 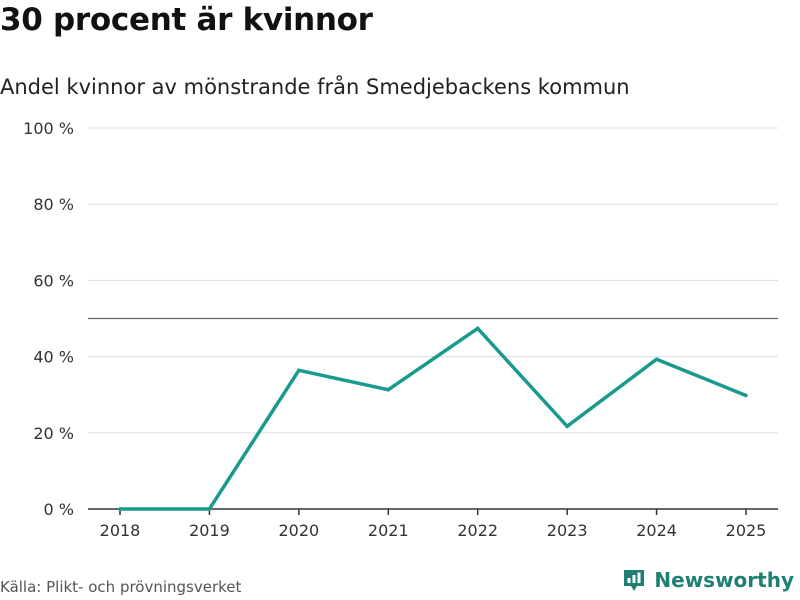 I want to click on x-tick-label: 2023, so click(x=567, y=530).